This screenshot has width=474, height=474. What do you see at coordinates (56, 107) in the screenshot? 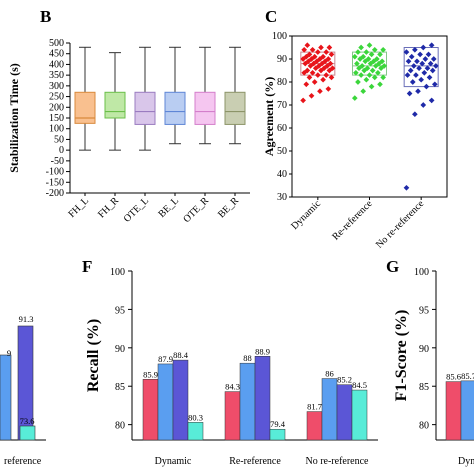
I see `panel-b-y-tick-label: 200` at bounding box center [56, 107].